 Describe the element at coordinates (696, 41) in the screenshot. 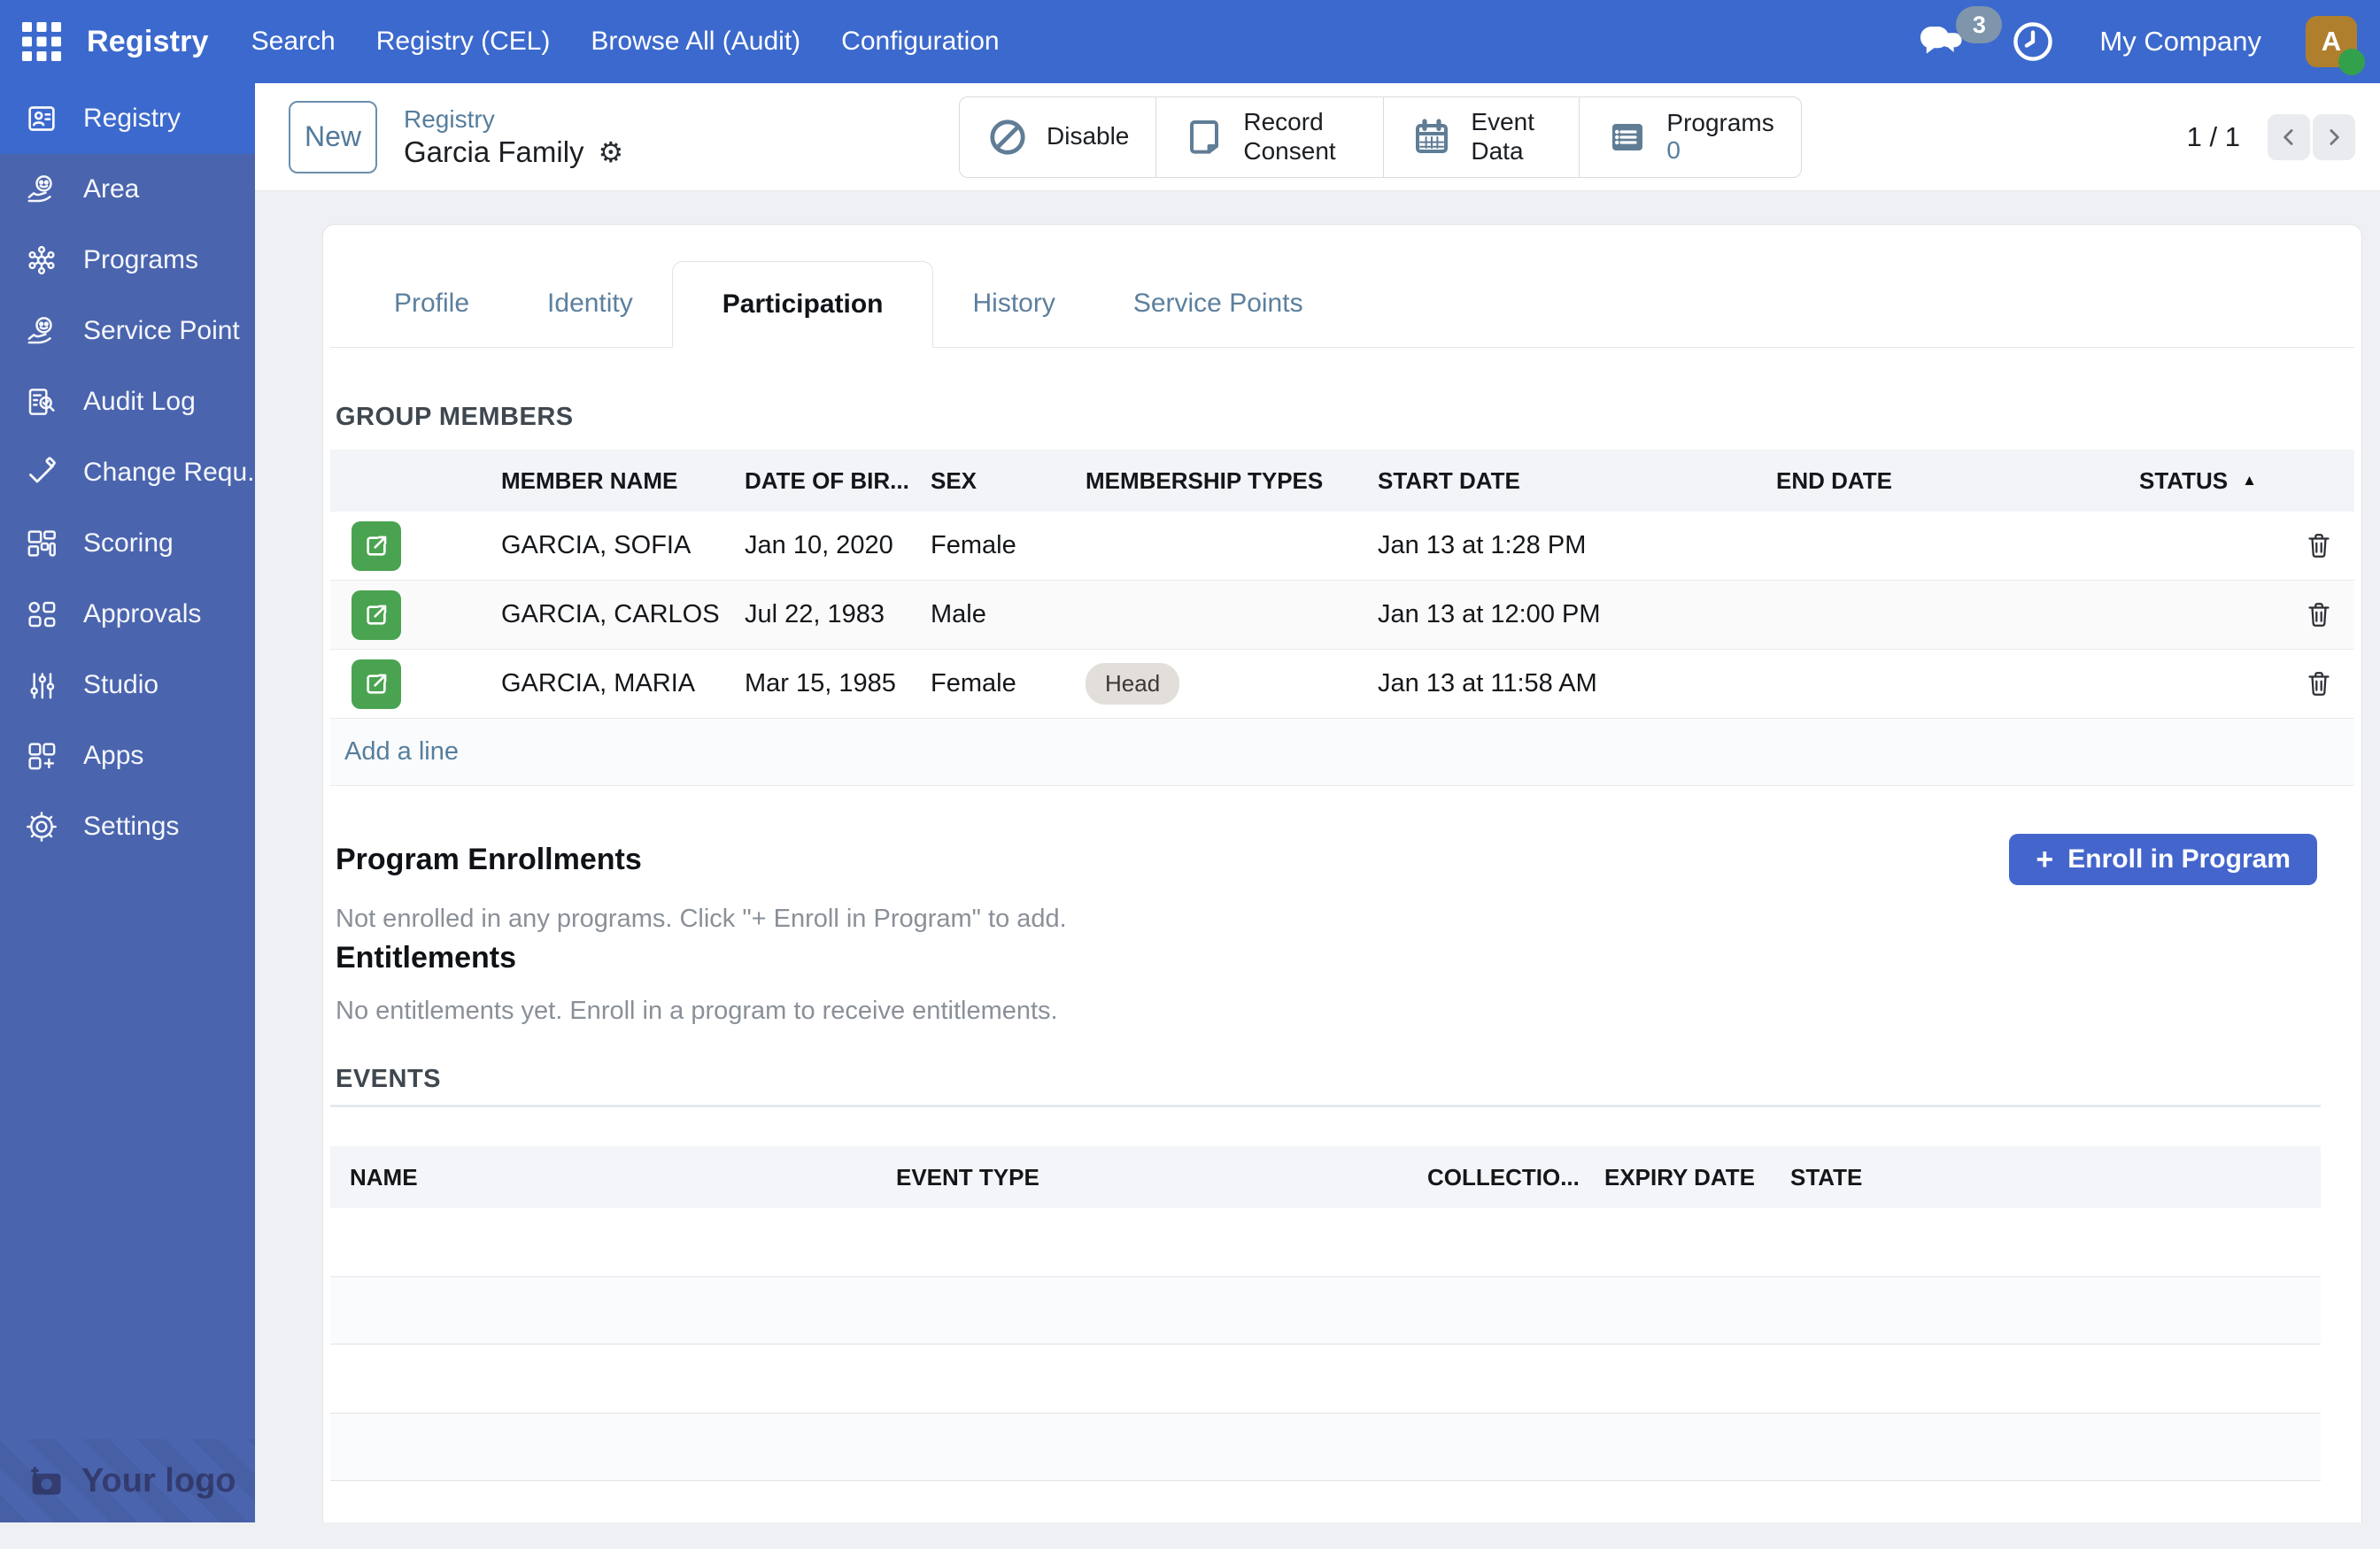

I see `menu-browse-all-audit: Browse All (Audit)` at that location.